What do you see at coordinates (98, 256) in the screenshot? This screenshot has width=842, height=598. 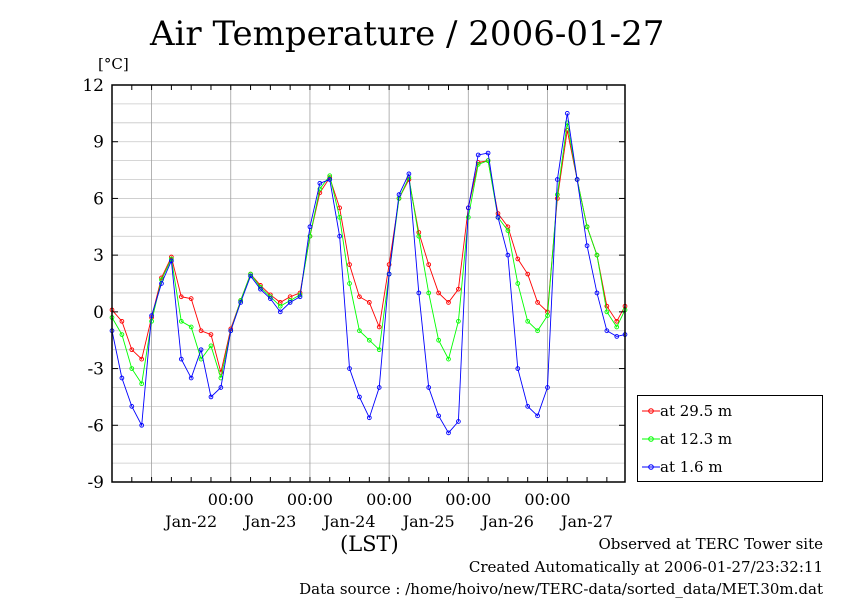 I see `y-tick-label: 3` at bounding box center [98, 256].